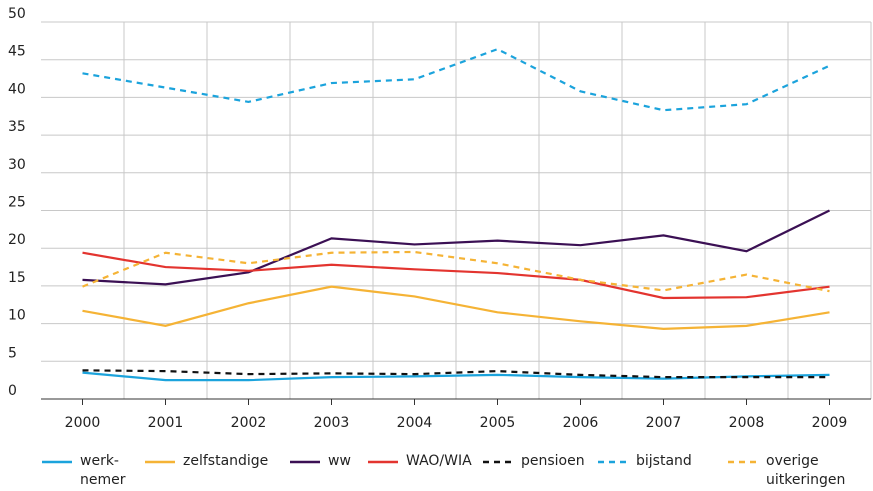 The height and width of the screenshot is (491, 873). Describe the element at coordinates (12, 391) in the screenshot. I see `y-tick-label: 0` at that location.